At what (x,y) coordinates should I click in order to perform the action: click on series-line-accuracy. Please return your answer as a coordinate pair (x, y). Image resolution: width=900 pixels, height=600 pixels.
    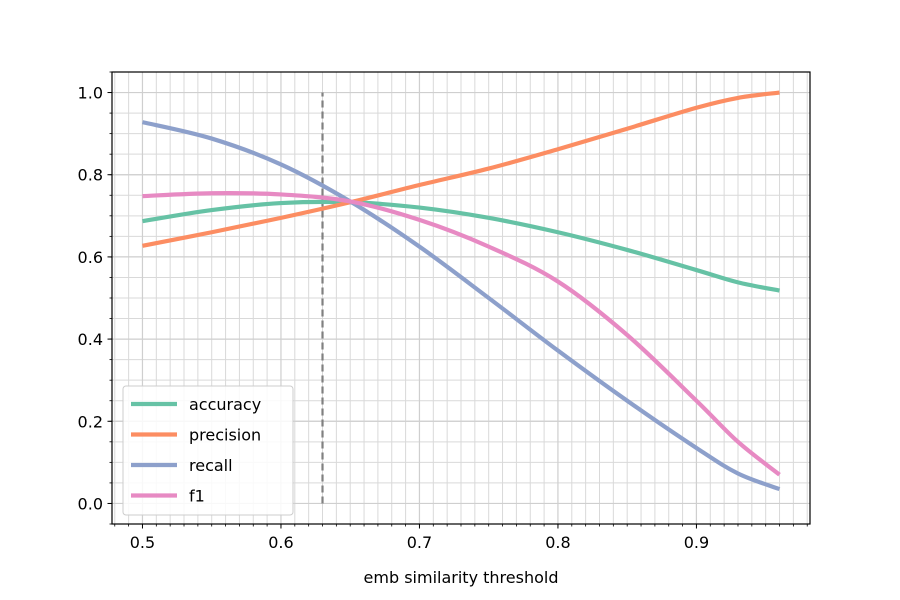
    Looking at the image, I should click on (461, 246).